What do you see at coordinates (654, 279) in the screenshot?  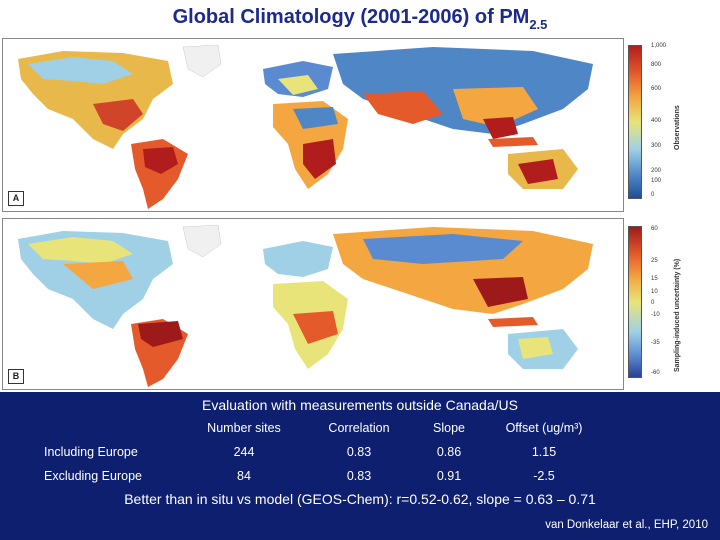 I see `colorbar-b-tick: 15` at bounding box center [654, 279].